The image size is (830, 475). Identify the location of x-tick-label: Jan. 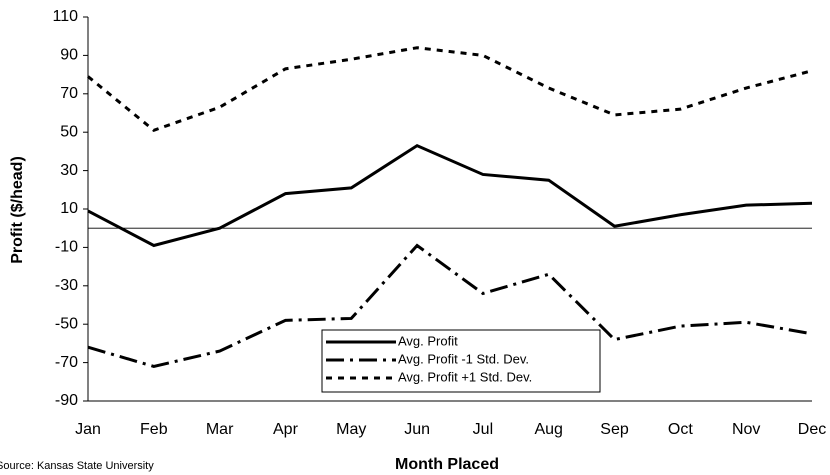
(88, 429).